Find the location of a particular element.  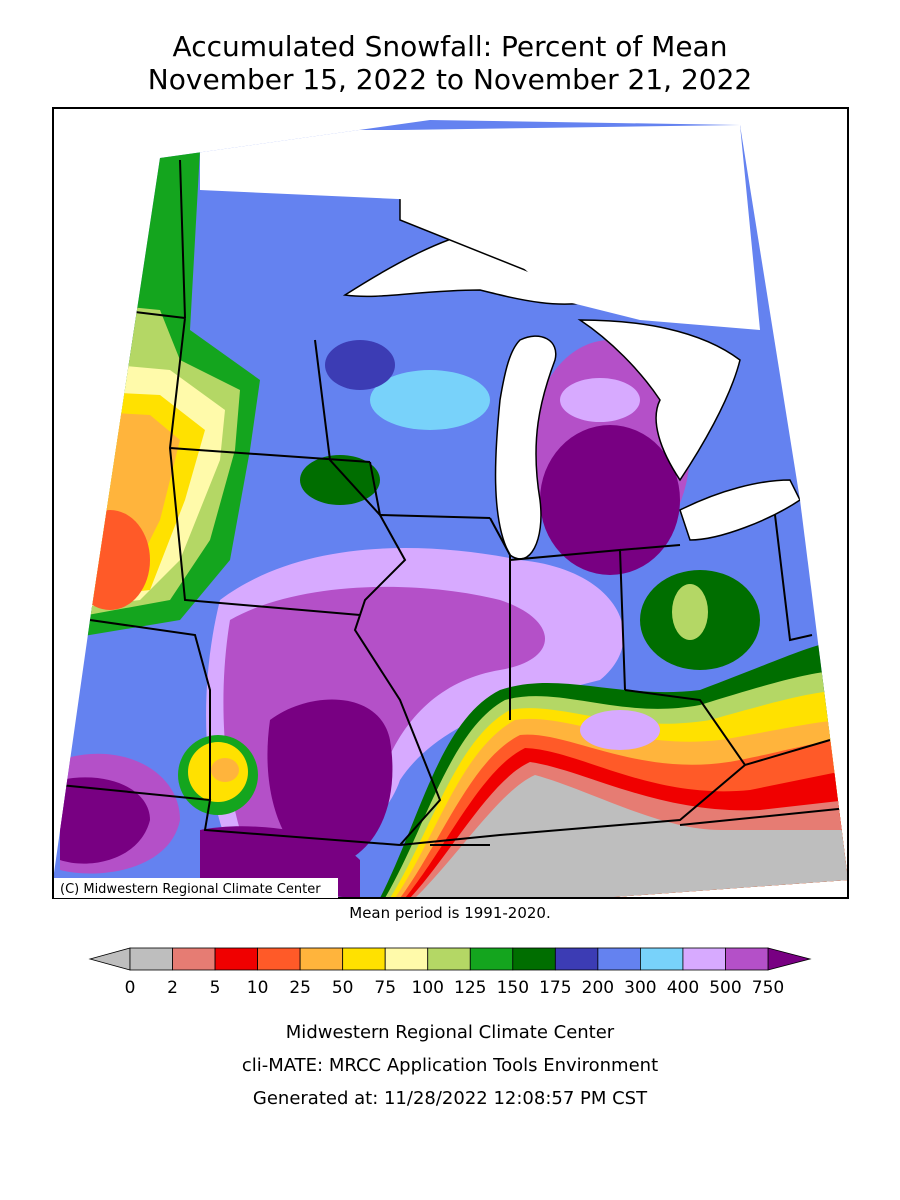

legend-tick-label: 750 is located at coordinates (768, 988).